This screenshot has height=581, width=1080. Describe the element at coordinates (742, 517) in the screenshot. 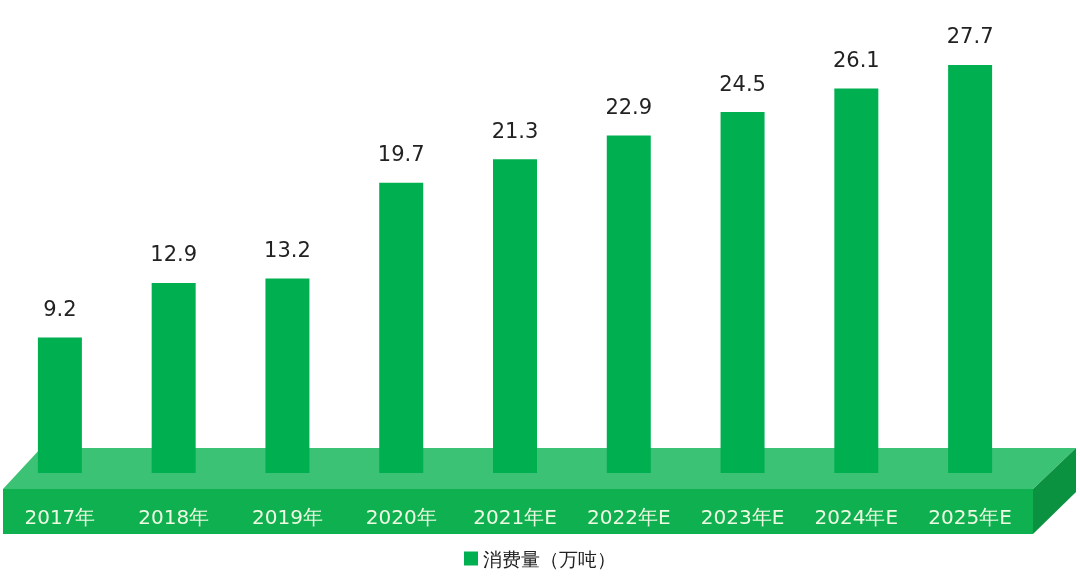

I see `x-tick-label: 2023年E` at that location.